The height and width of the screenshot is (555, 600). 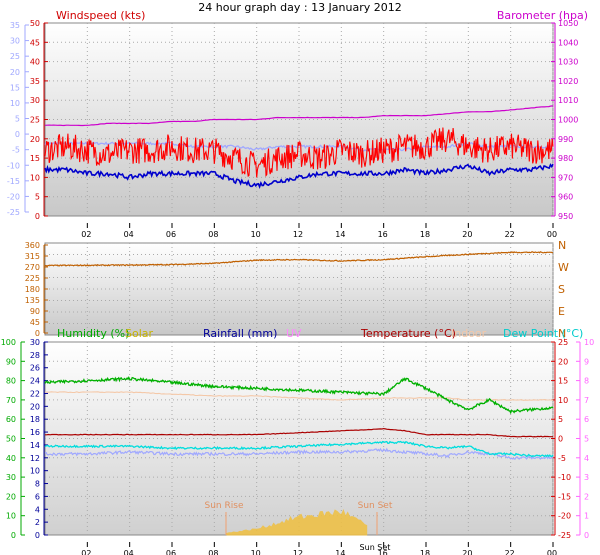 I want to click on temperature-scale-label: -25, so click(x=564, y=535).